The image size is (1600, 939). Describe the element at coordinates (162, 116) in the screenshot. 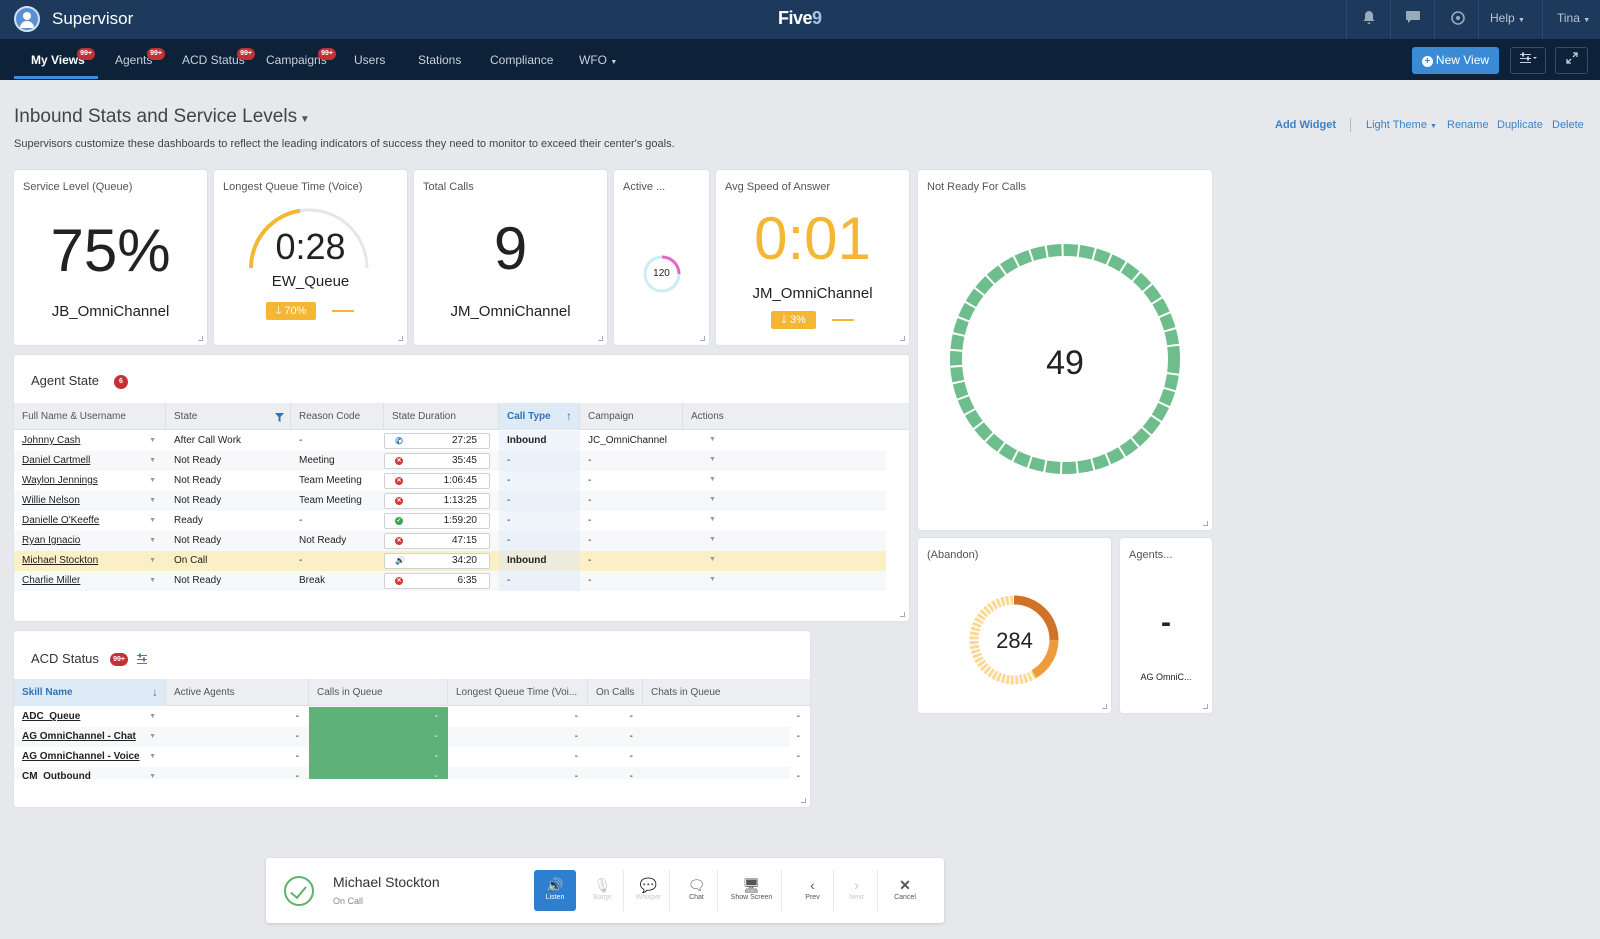

I see `page-title: Inbound Stats and Service Levels ▼` at that location.